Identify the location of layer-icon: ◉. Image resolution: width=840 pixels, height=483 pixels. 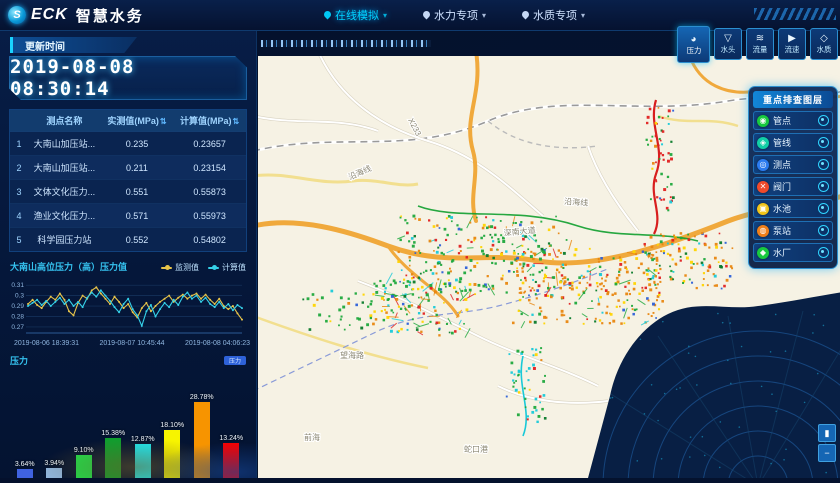
(763, 121).